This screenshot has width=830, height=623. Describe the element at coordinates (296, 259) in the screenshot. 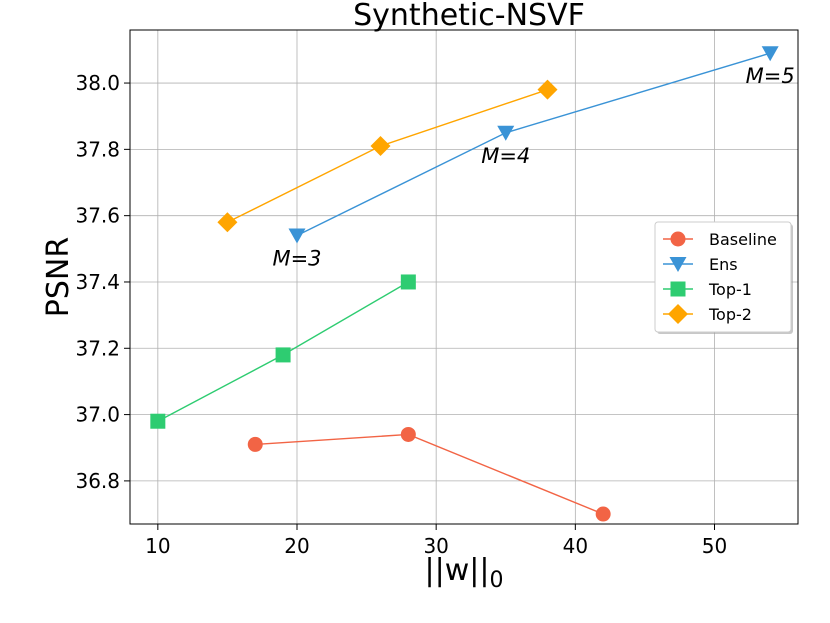

I see `annotation-label: M=3` at that location.